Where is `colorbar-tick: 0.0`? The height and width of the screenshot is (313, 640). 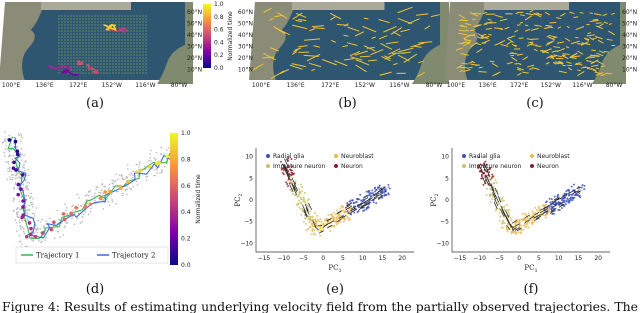
colorbar-tick: 0.0 is located at coordinates (219, 68).